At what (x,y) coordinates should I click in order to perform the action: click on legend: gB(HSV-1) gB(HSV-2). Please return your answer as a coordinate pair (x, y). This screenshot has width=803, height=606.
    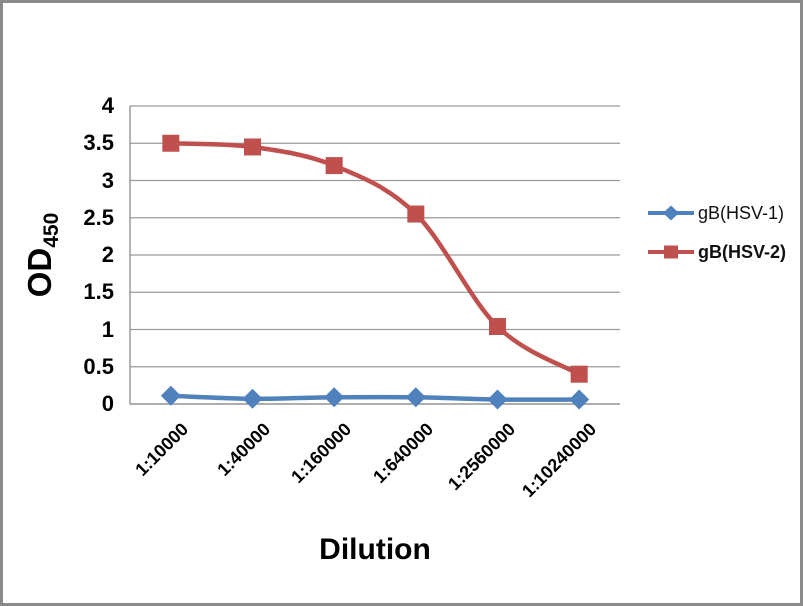
    Looking at the image, I should click on (717, 237).